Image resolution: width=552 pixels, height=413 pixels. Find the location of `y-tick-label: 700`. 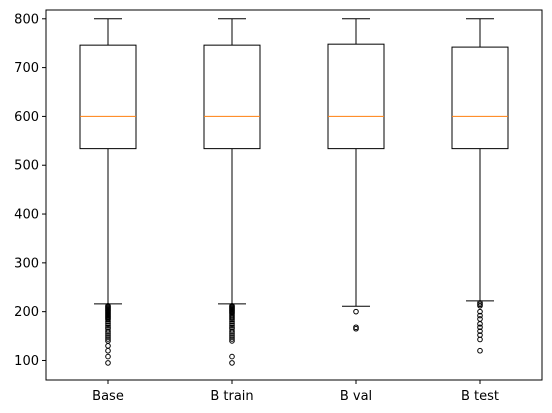

y-tick-label: 700 is located at coordinates (26, 68).